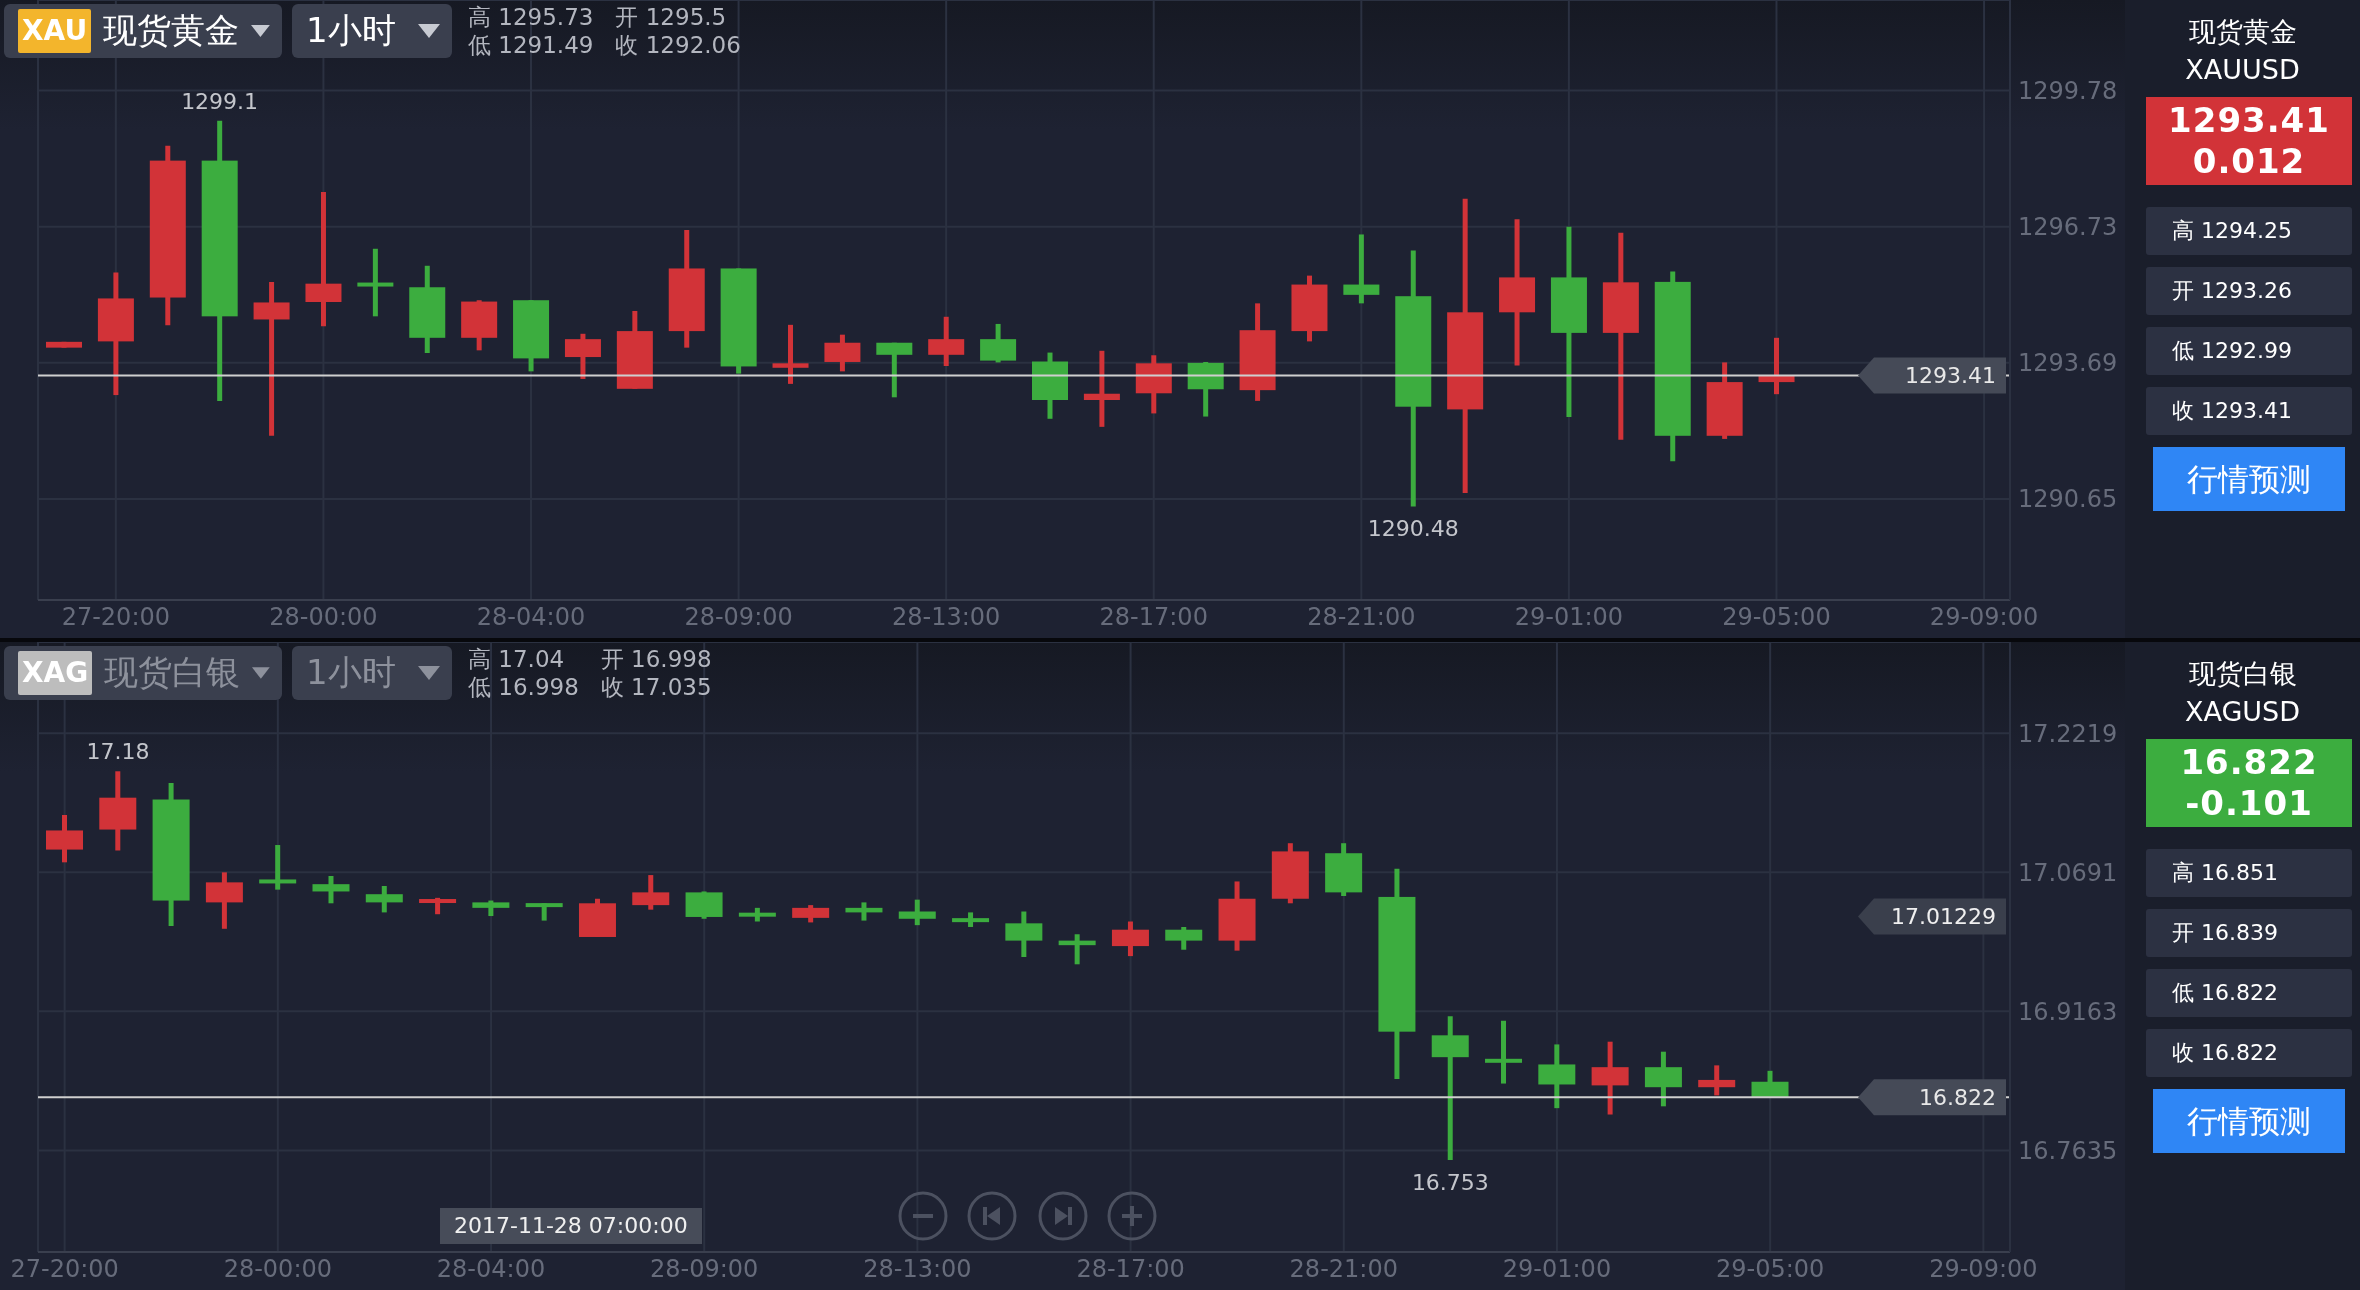  I want to click on annotation: 低 1291.49, so click(531, 45).